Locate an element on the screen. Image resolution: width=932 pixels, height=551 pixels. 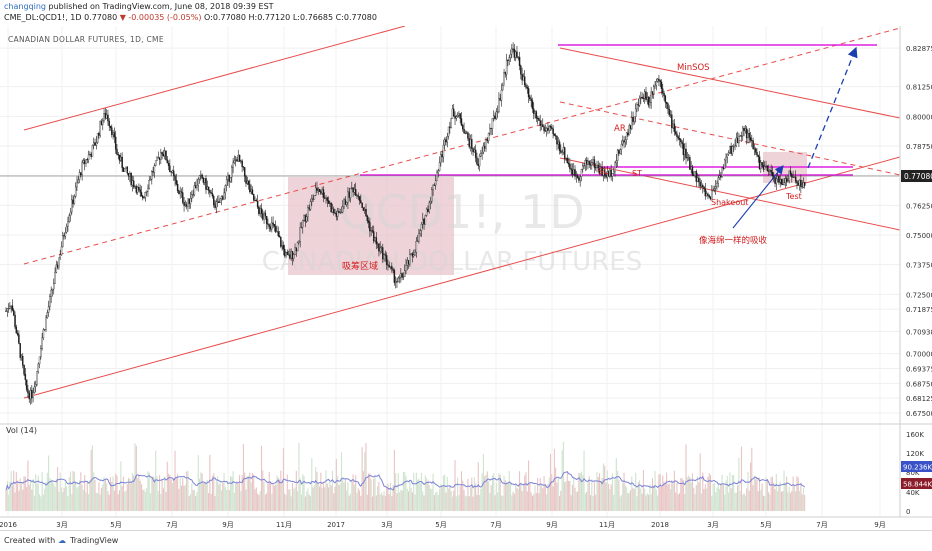
annotation-sc: SC is located at coordinates (603, 171).